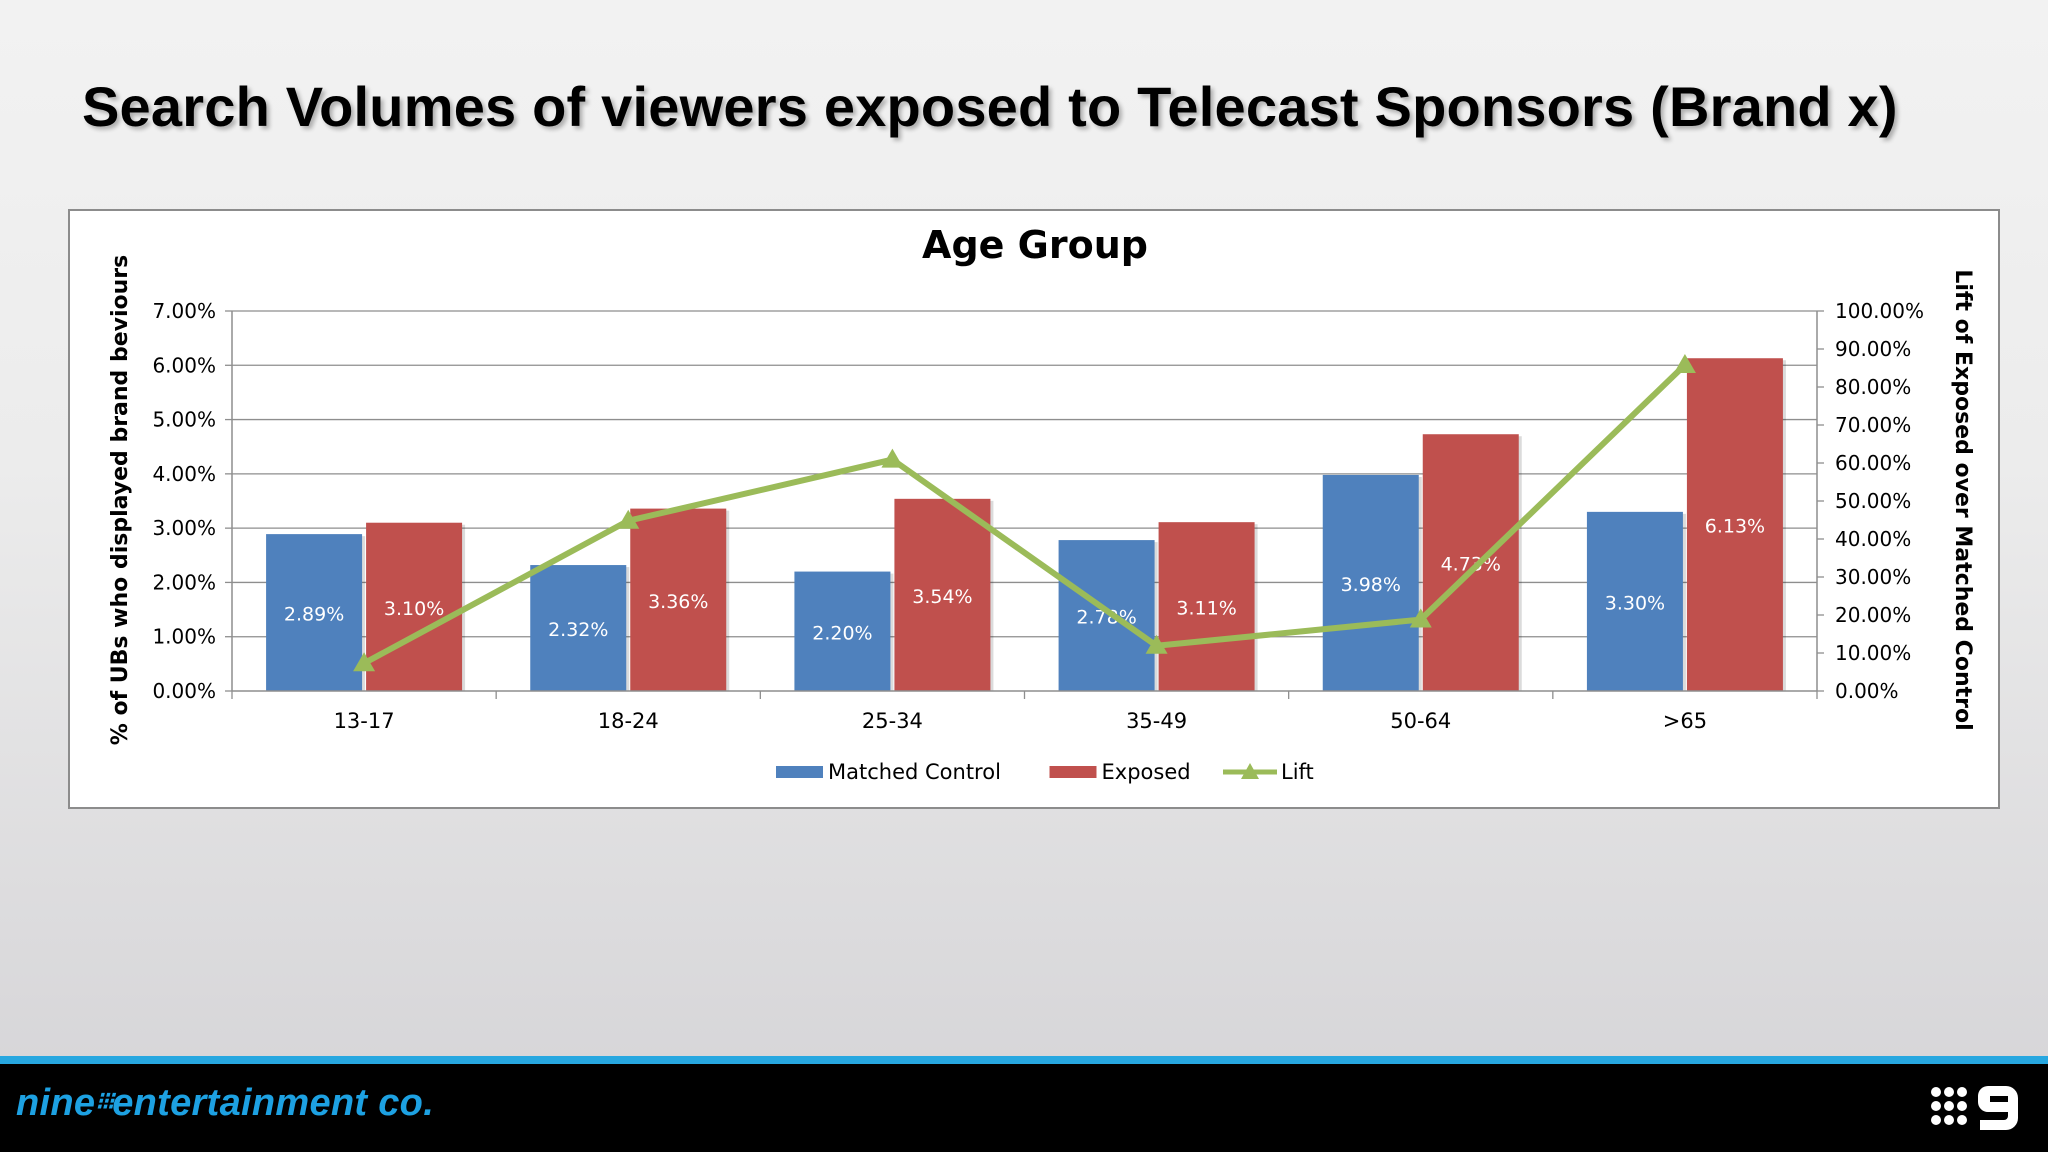 The height and width of the screenshot is (1152, 2048). What do you see at coordinates (1146, 772) in the screenshot?
I see `legend-entry: Exposed` at bounding box center [1146, 772].